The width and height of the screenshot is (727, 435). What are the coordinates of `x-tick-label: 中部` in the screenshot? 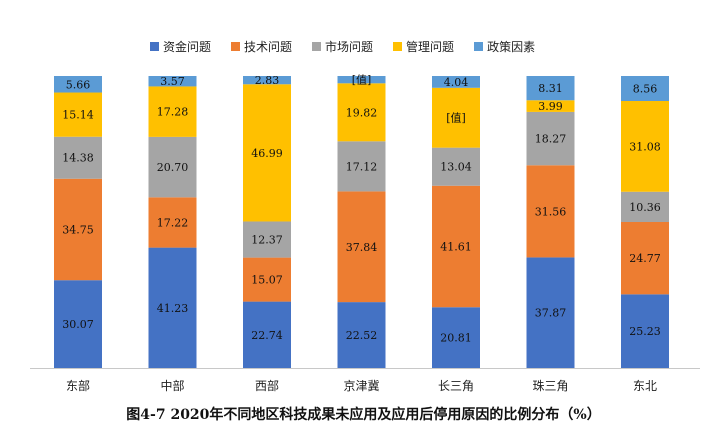 It's located at (172, 385).